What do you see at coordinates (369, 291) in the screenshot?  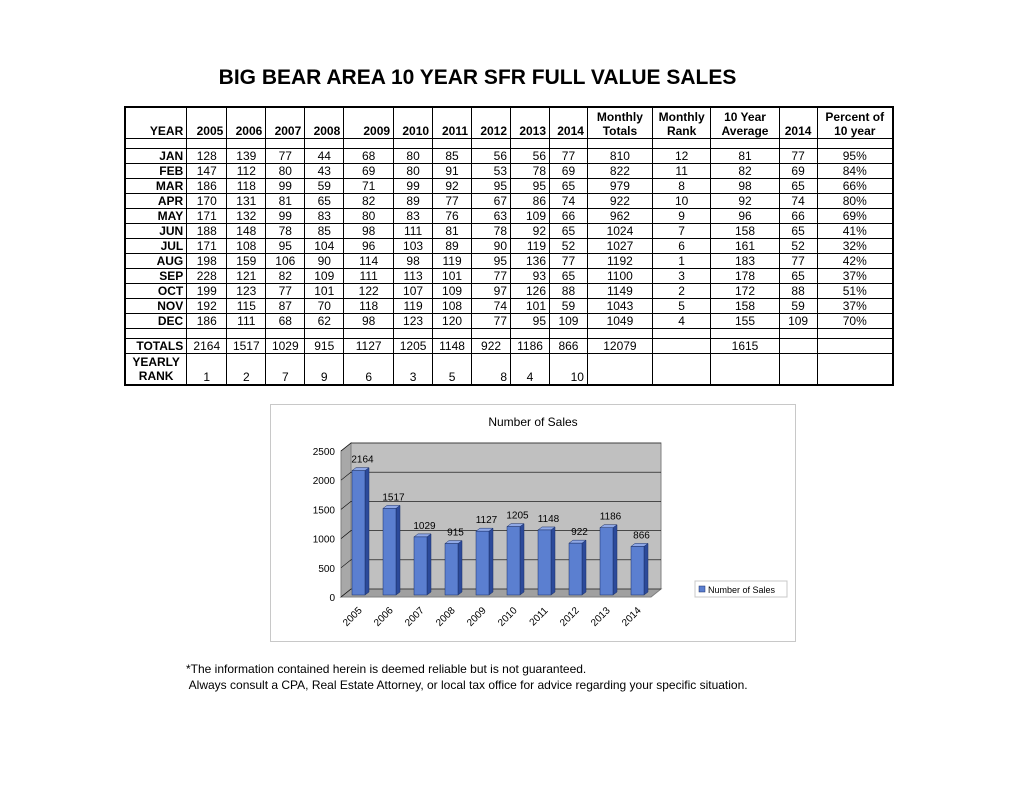 I see `sales-value: 122` at bounding box center [369, 291].